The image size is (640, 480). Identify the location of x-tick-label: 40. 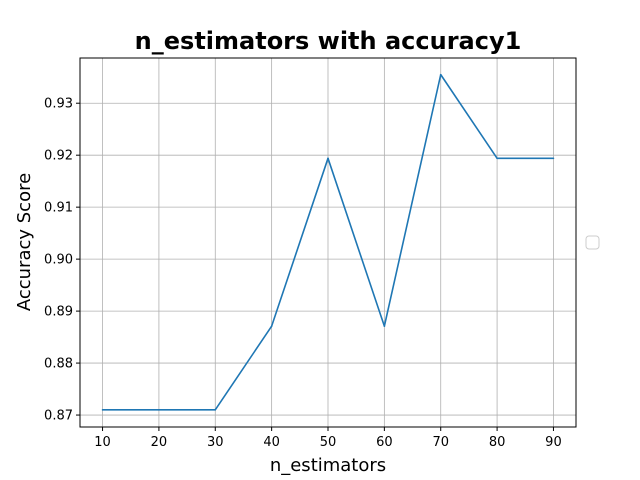
(271, 442).